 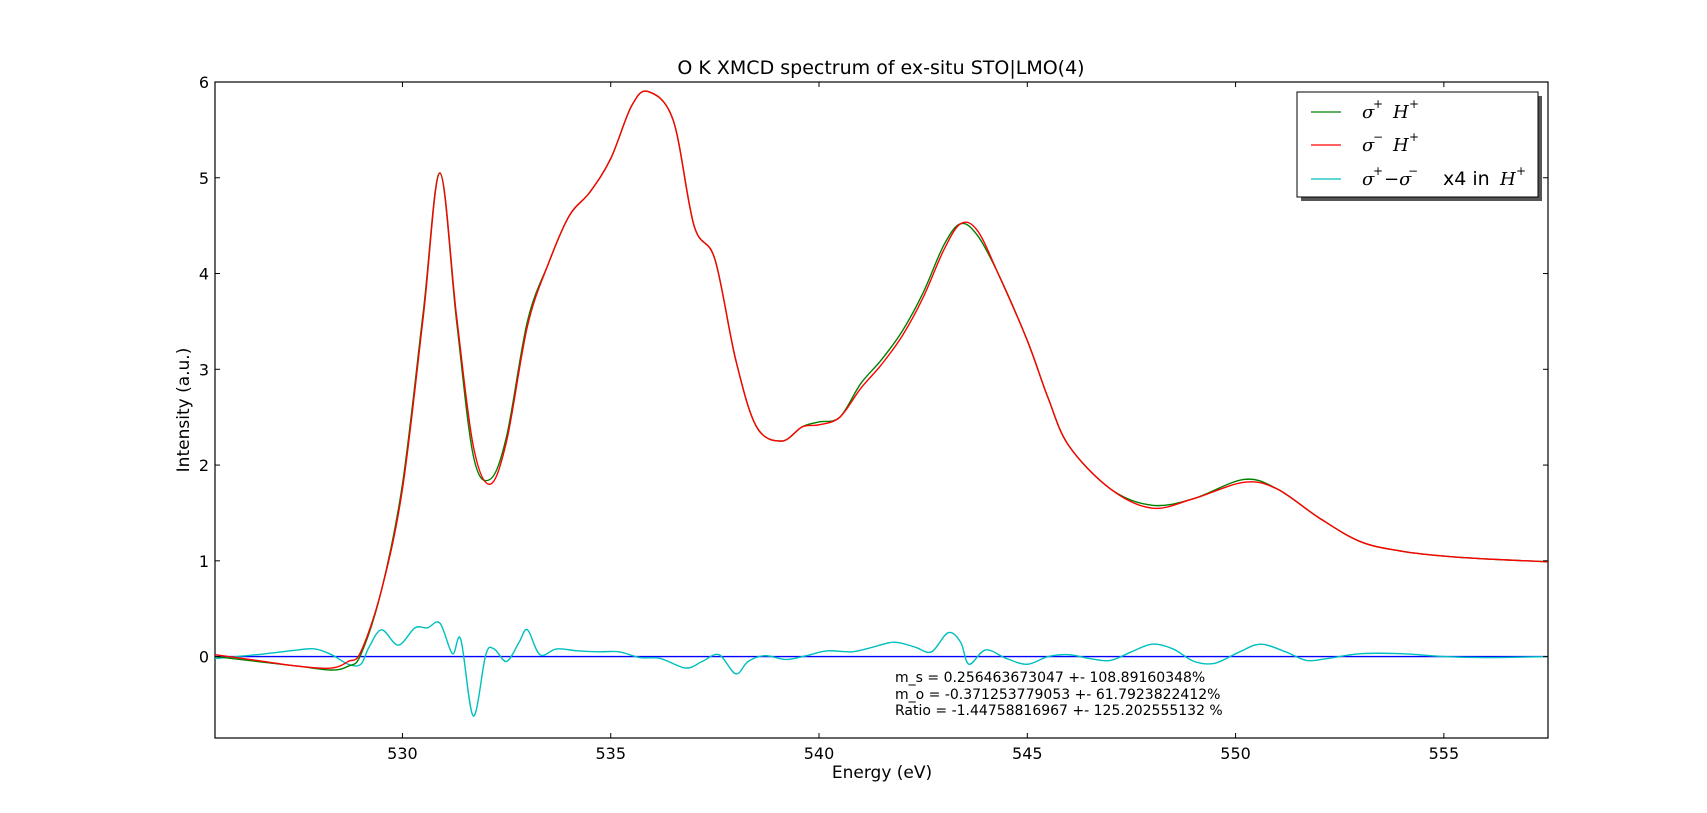 What do you see at coordinates (880, 68) in the screenshot?
I see `chart-title: O K XMCD spectrum of ex-situ STO|LMO(4)` at bounding box center [880, 68].